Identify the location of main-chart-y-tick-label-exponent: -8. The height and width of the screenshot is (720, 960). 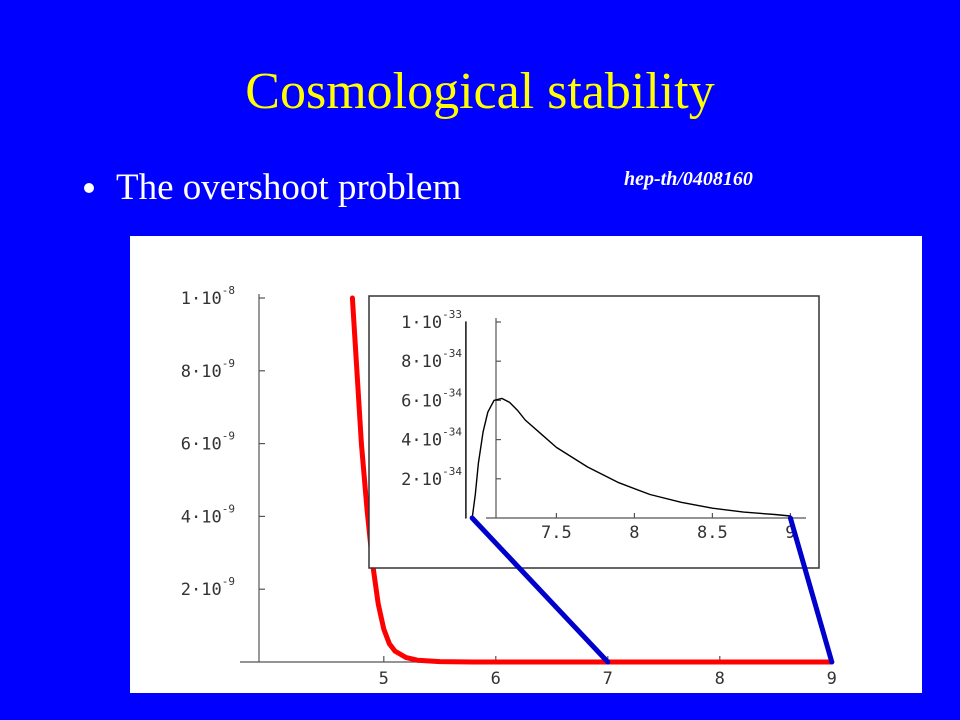
(228, 290).